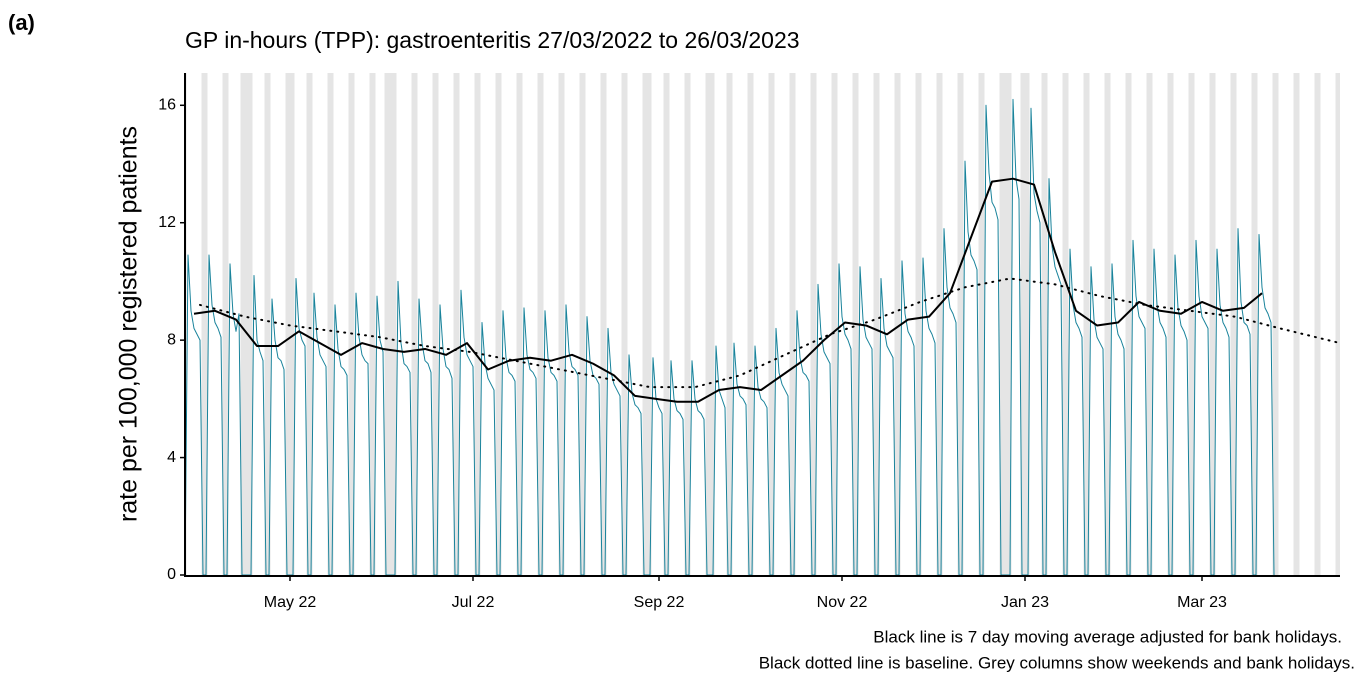 The image size is (1365, 690). What do you see at coordinates (21, 22) in the screenshot?
I see `panel-label: (a)` at bounding box center [21, 22].